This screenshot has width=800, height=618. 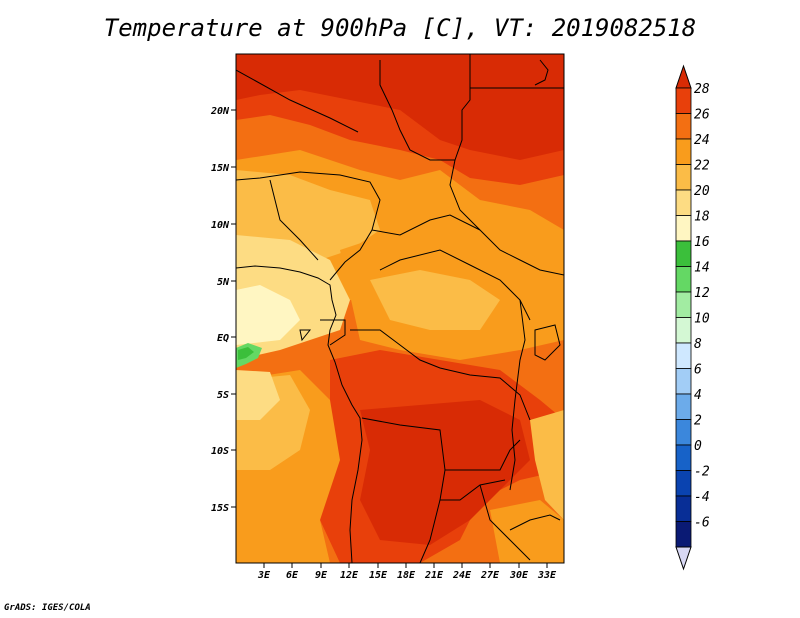 I want to click on lat-label: 20N, so click(x=220, y=111).